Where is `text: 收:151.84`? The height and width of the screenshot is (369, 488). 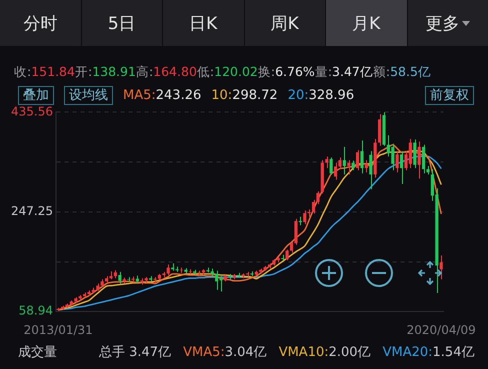 text: 收:151.84 is located at coordinates (44, 72).